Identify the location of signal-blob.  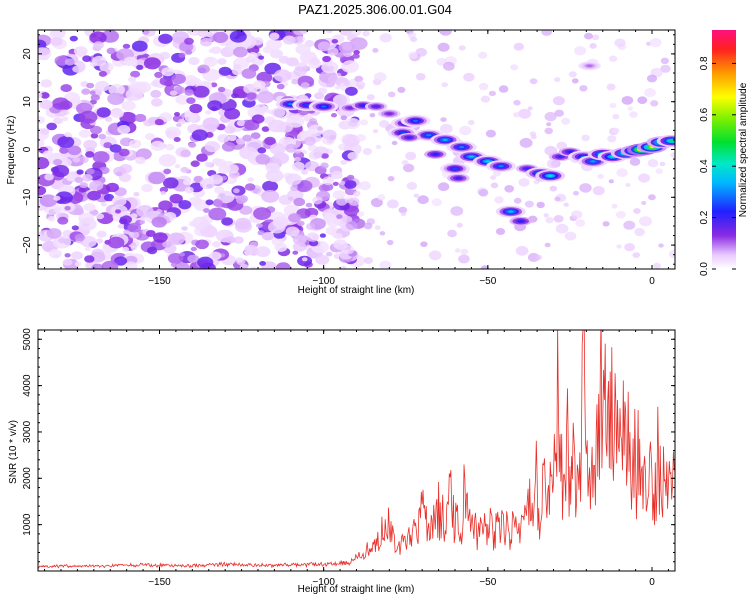
(415, 120).